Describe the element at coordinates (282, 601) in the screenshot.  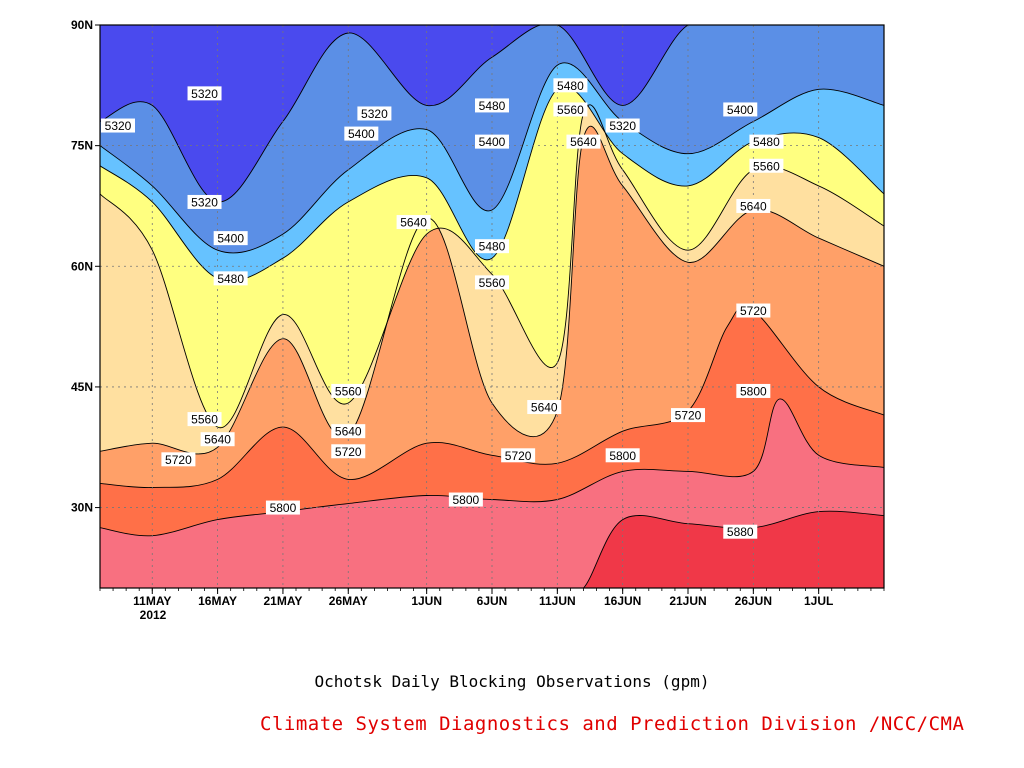
I see `x-tick-label: 21MAY` at that location.